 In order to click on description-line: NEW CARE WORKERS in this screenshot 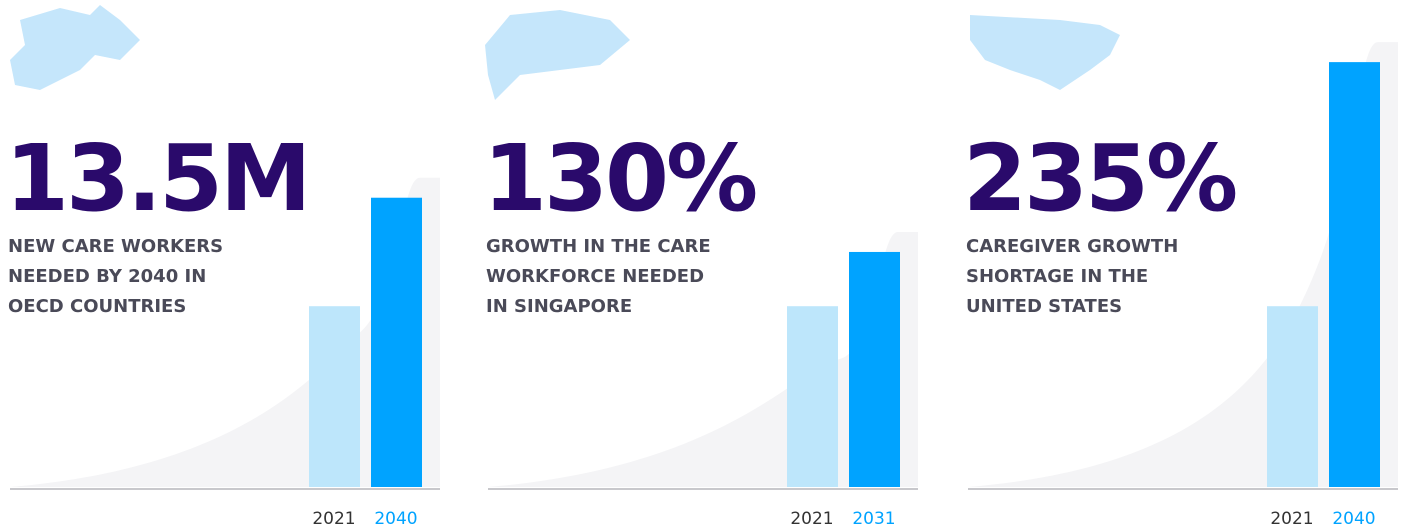, I will do `click(115, 246)`.